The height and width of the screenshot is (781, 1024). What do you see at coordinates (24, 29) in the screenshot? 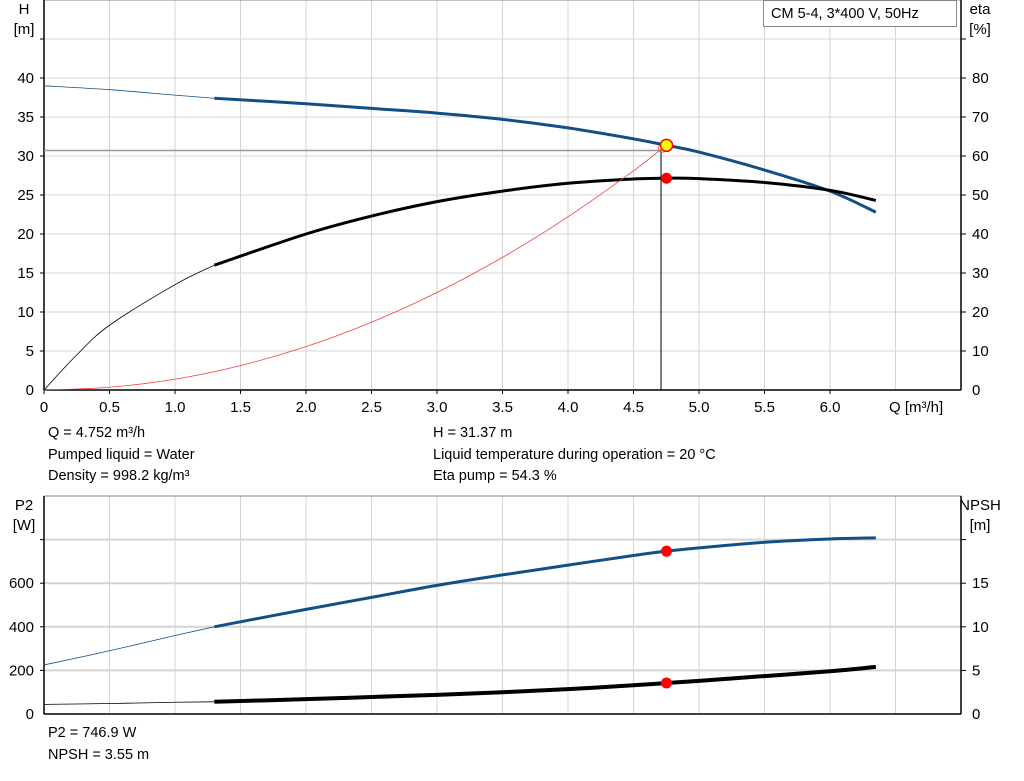
I see `y-axis-label-left: [m]` at bounding box center [24, 29].